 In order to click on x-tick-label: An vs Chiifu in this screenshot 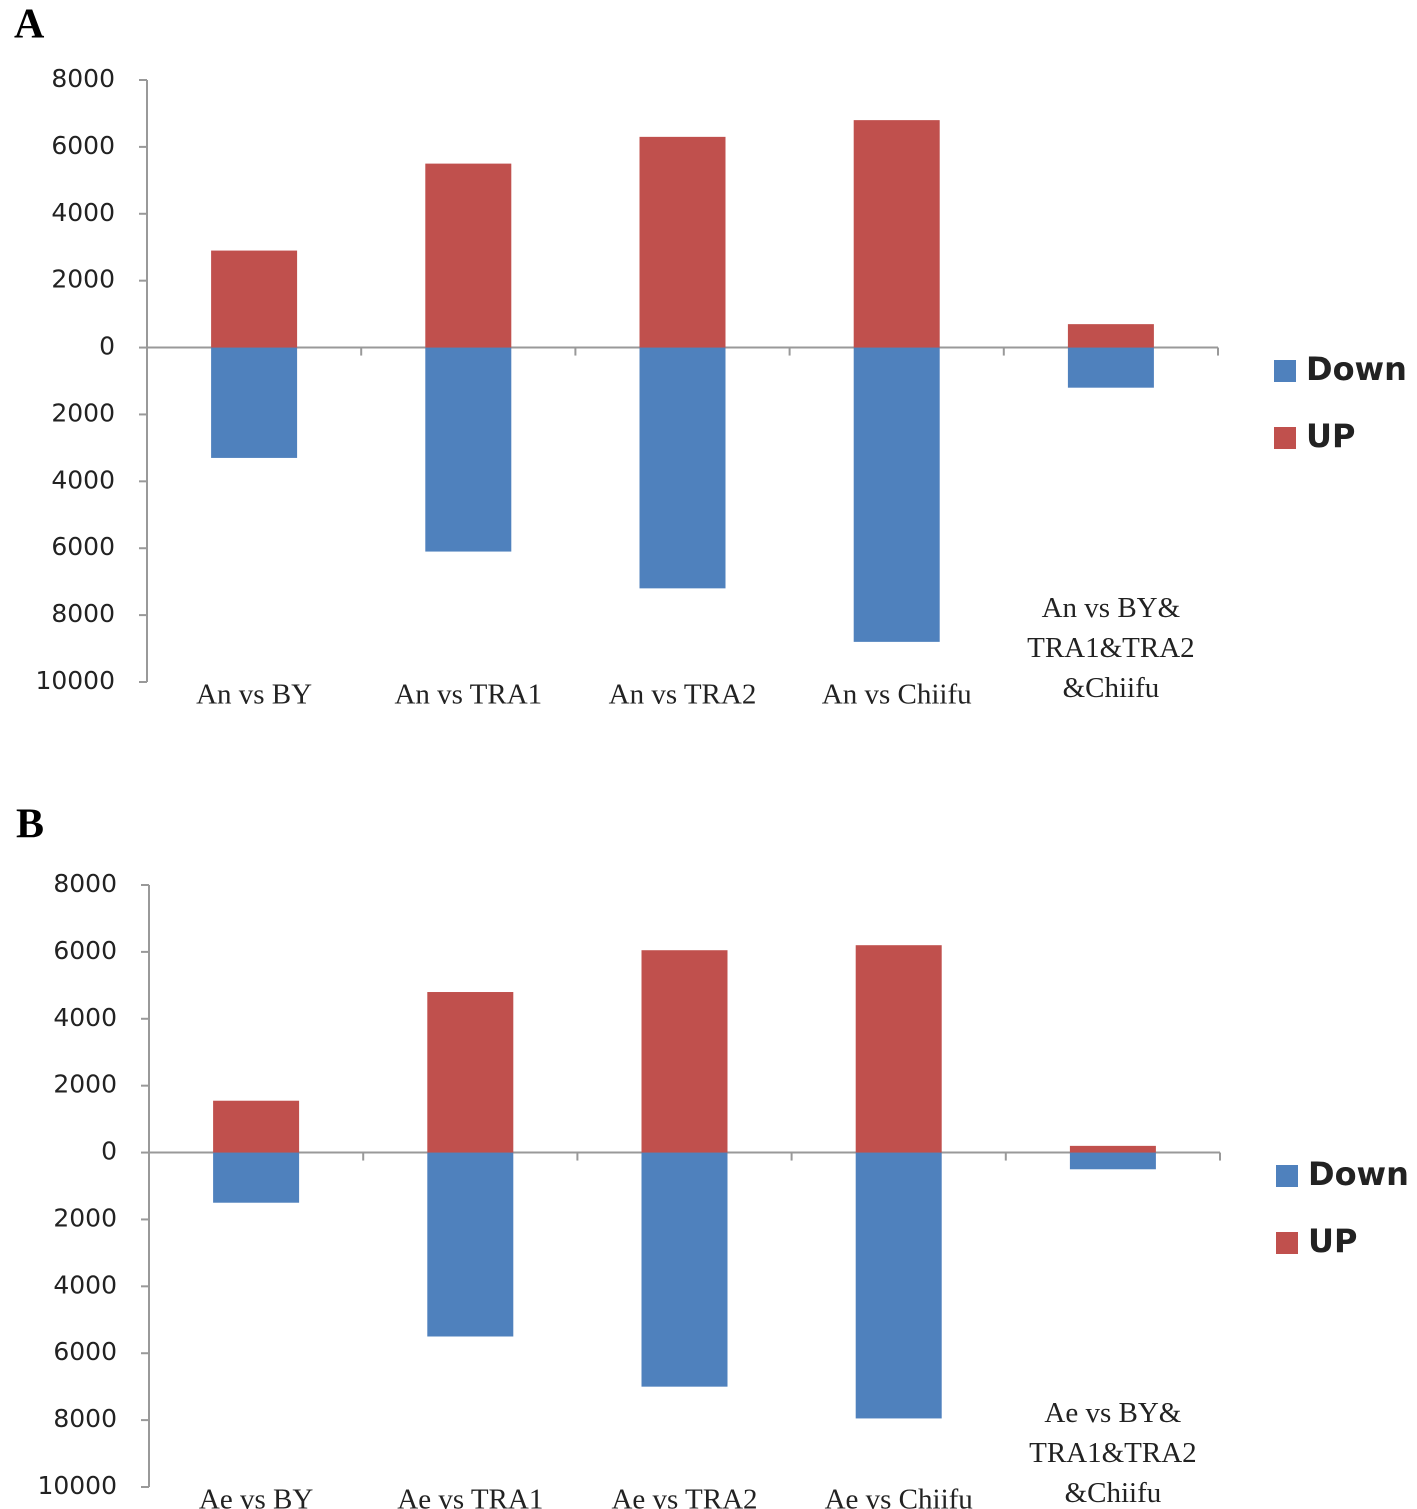, I will do `click(897, 695)`.